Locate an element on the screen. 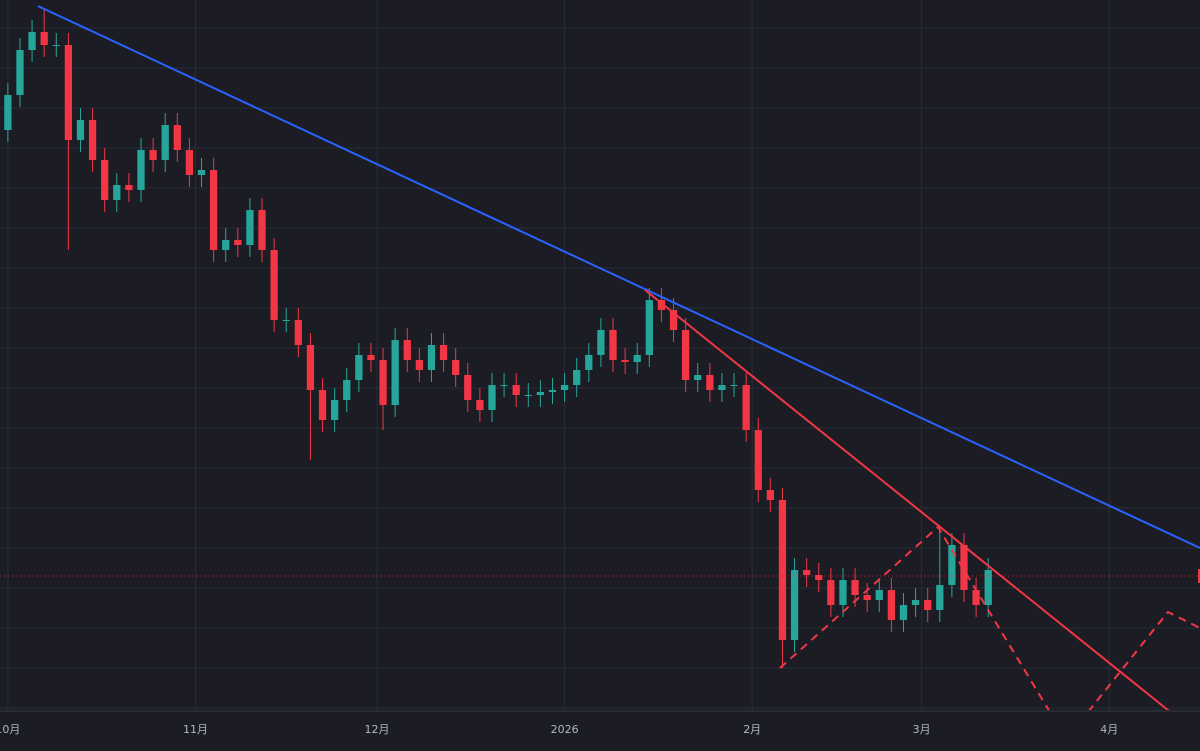  trend-line is located at coordinates (989, 617).